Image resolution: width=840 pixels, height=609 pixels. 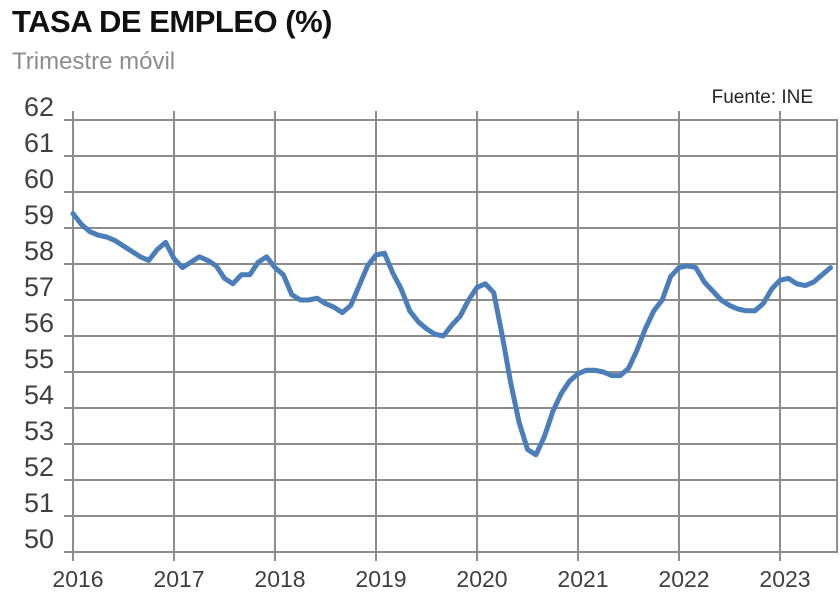 I want to click on x-tick-label: 2018, so click(x=279, y=579).